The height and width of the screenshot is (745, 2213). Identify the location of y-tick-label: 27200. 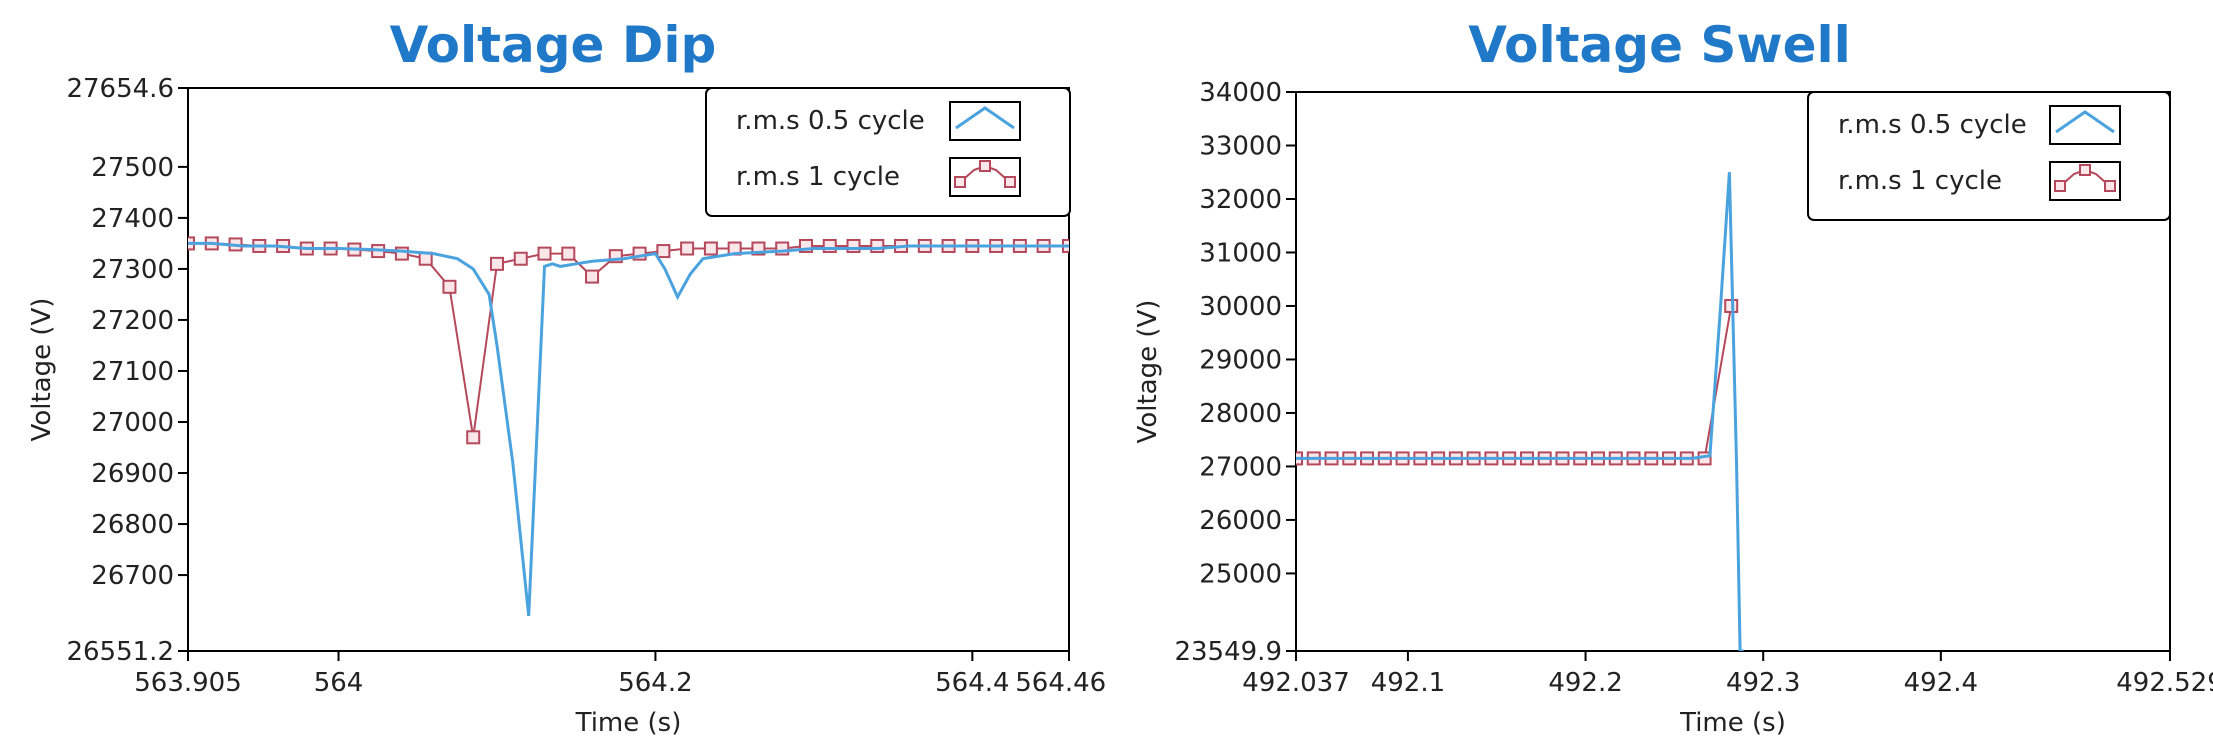
(132, 321).